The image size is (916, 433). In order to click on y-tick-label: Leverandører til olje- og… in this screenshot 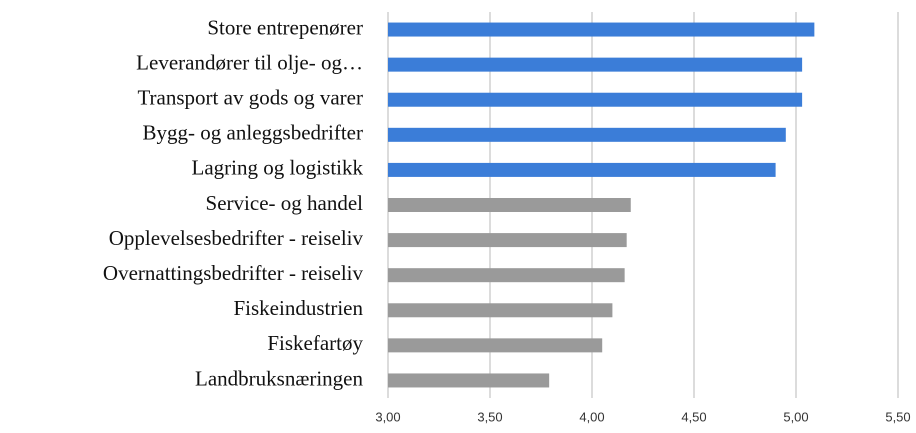, I will do `click(249, 62)`.